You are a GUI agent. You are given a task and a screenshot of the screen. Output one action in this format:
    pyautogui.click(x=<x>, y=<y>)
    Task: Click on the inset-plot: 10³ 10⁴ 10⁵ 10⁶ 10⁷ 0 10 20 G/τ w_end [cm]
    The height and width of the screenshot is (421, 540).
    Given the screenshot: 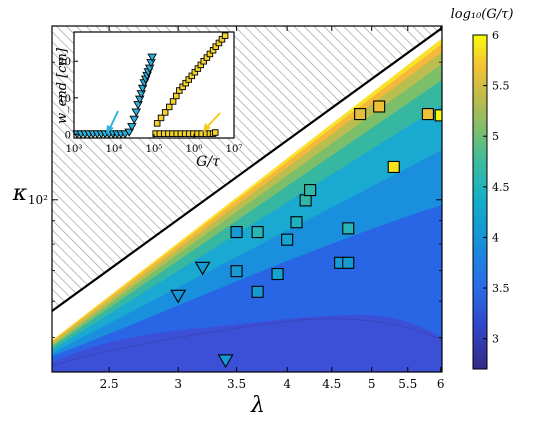 What is the action you would take?
    pyautogui.click(x=149, y=100)
    